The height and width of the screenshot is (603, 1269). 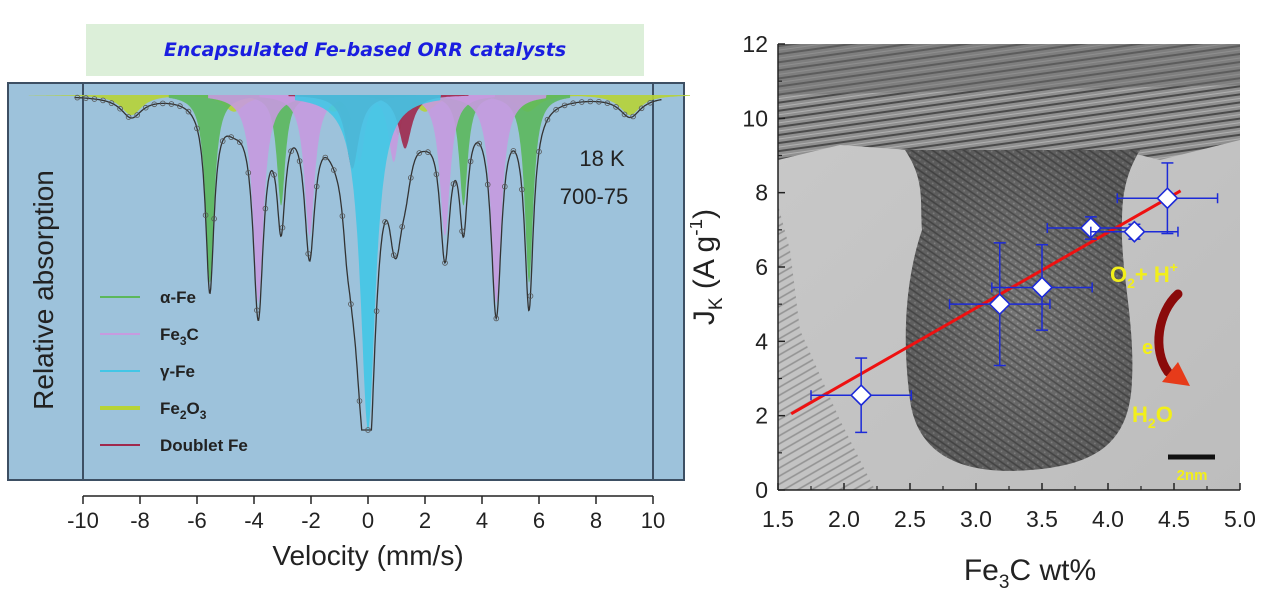 I want to click on reaction-arrow-head, so click(x=1176, y=374).